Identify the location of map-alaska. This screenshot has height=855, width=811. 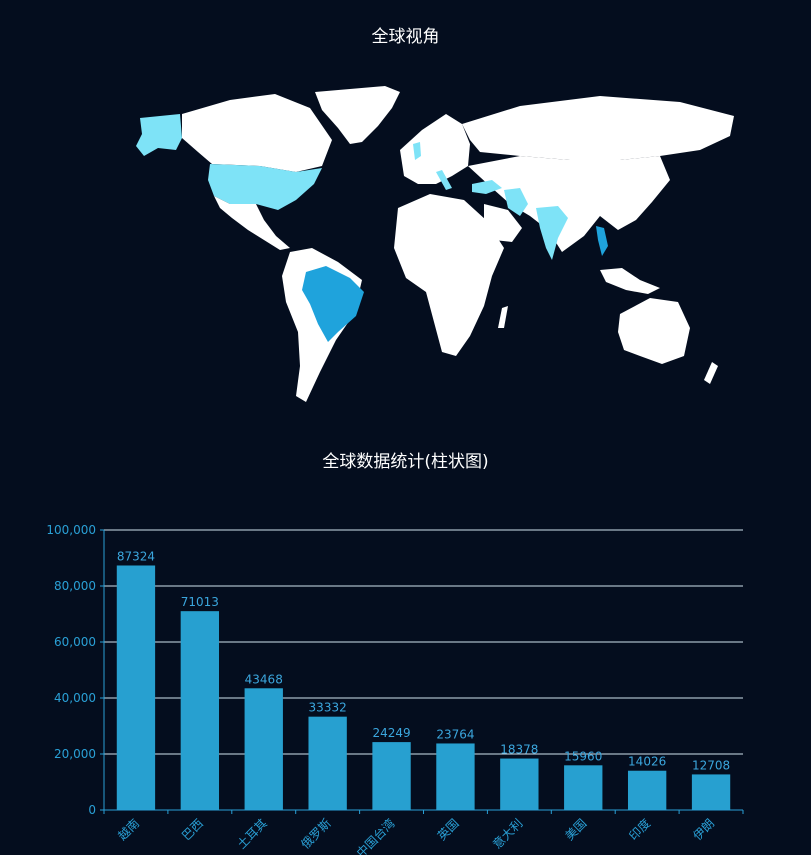
(159, 135).